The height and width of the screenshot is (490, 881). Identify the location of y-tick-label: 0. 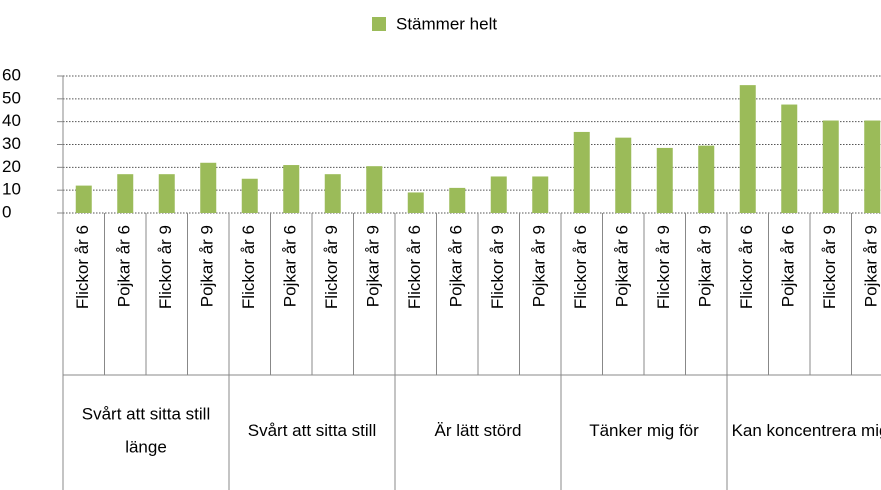
(6, 211).